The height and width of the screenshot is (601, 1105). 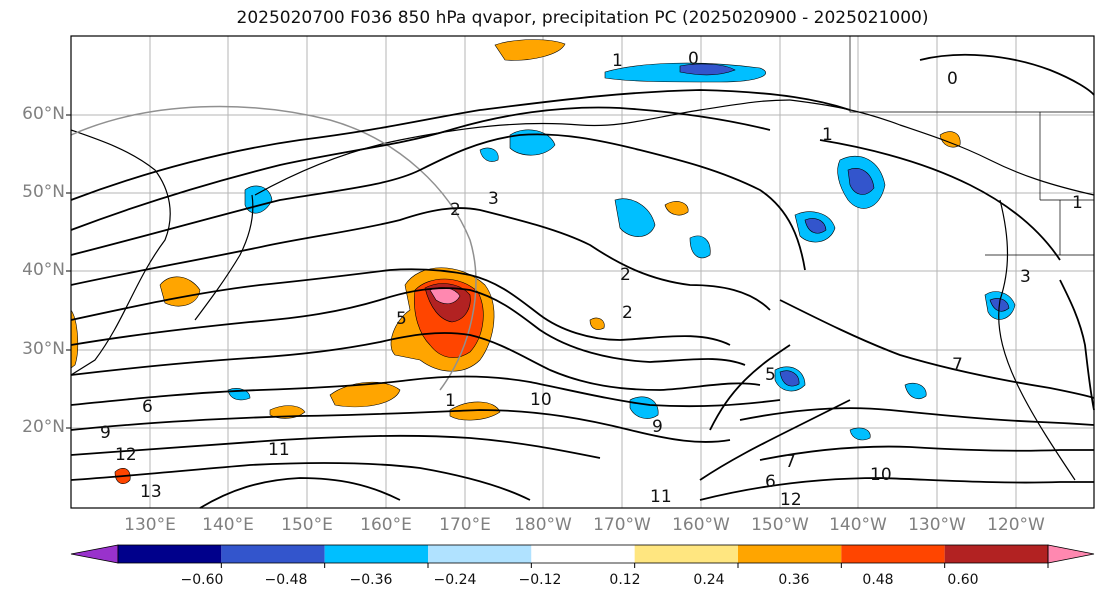 I want to click on colorbar-tick-label: 0.12, so click(x=625, y=580).